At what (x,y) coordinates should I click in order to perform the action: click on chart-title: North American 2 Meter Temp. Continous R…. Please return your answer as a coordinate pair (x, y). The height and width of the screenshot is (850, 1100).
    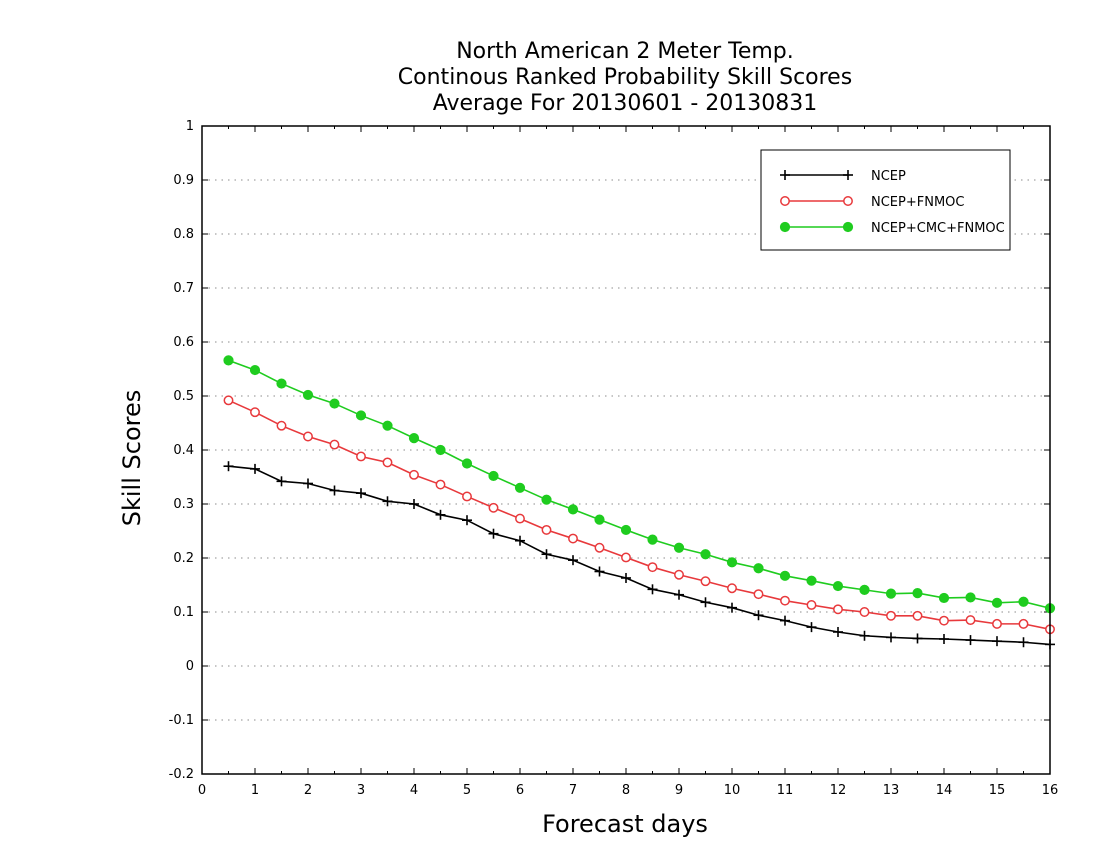
    Looking at the image, I should click on (625, 77).